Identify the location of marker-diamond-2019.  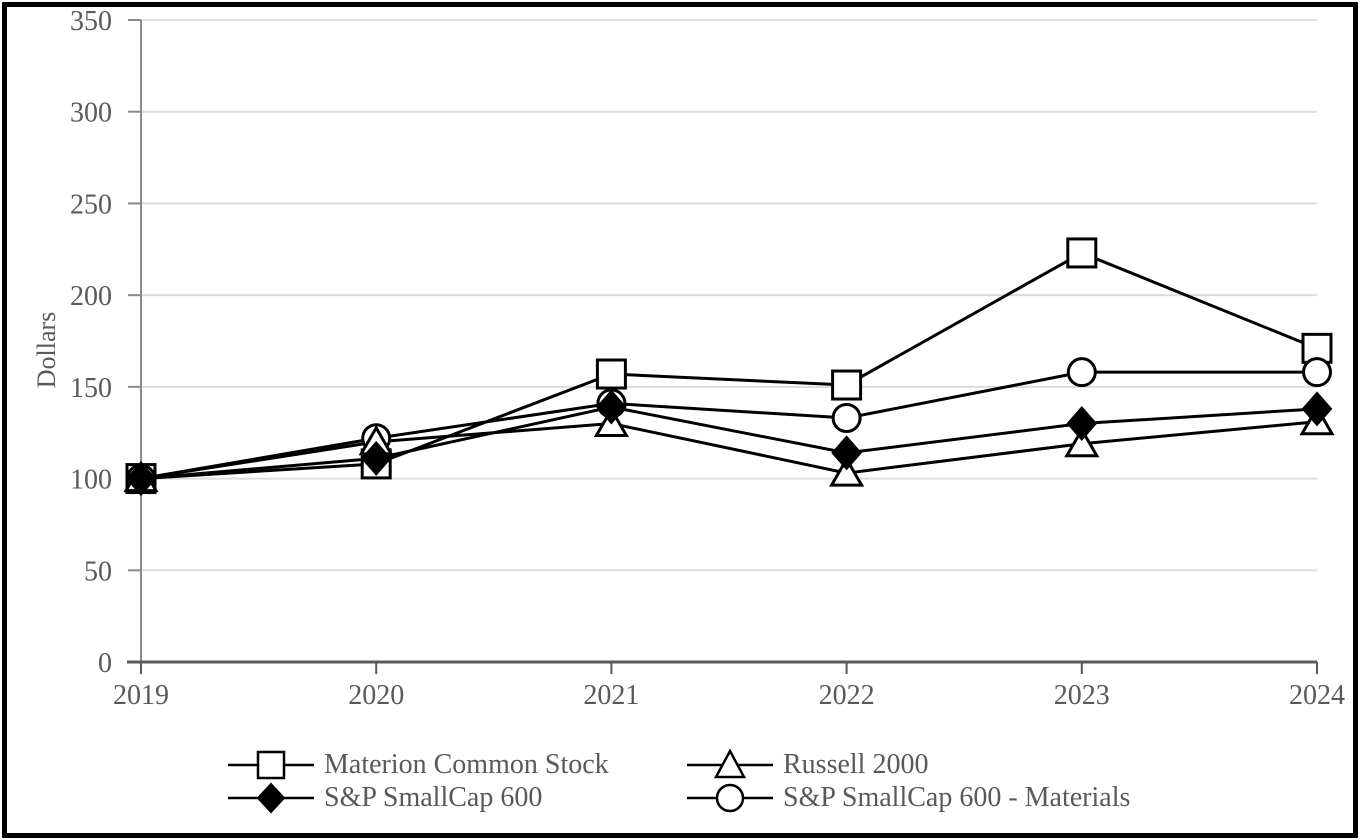
(141, 479).